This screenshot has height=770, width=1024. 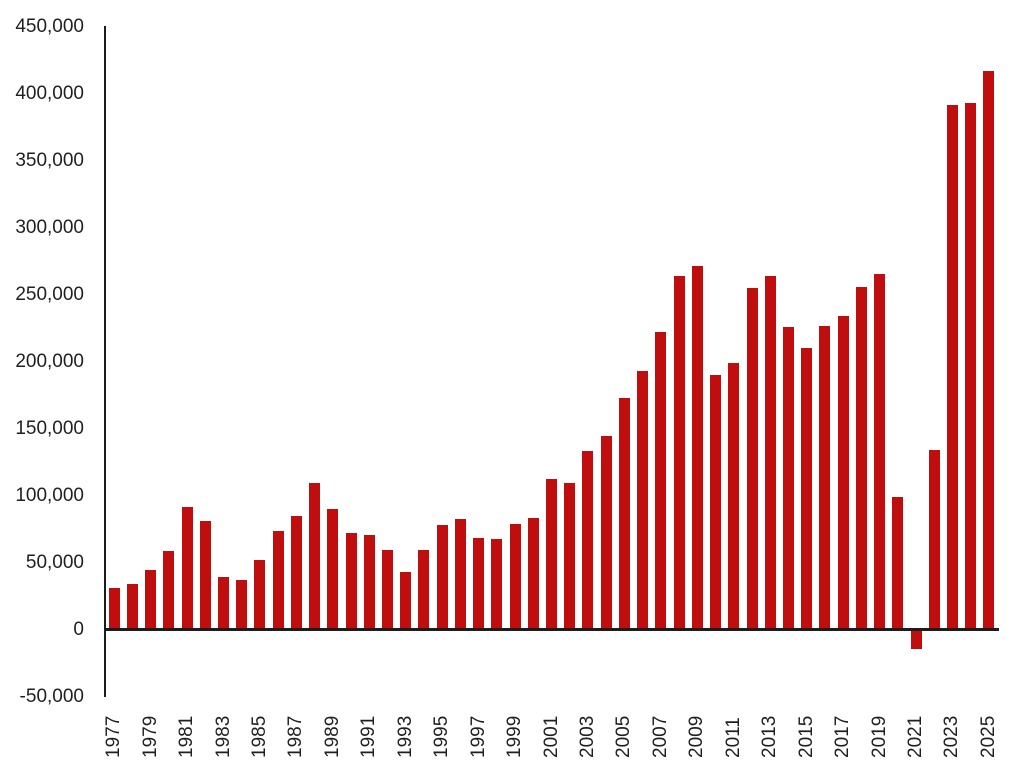 I want to click on x-tick-label-1987: 1987, so click(x=296, y=736).